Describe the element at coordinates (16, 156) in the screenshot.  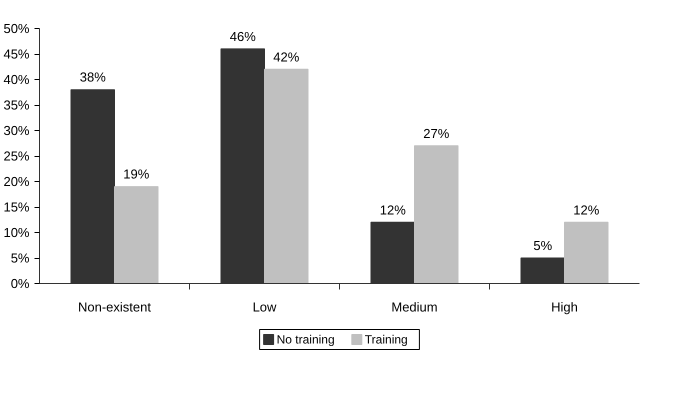
I see `y-tick-label: 25%` at that location.